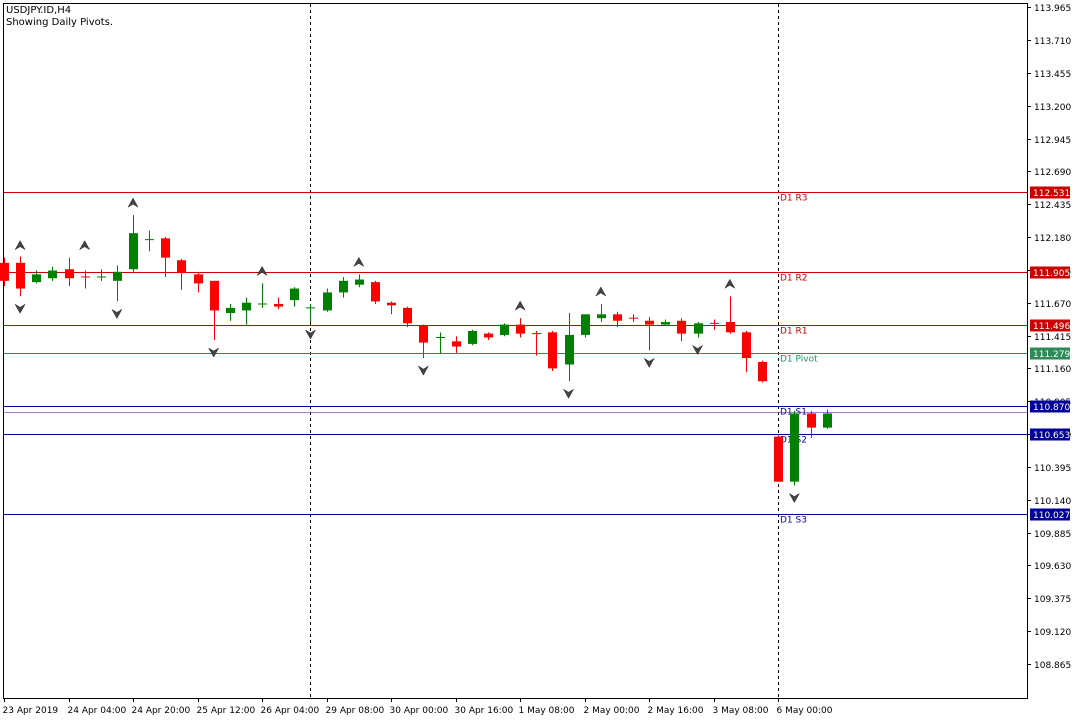 This screenshot has width=1080, height=720. What do you see at coordinates (1052, 666) in the screenshot?
I see `y-tick-label: 108.865` at bounding box center [1052, 666].